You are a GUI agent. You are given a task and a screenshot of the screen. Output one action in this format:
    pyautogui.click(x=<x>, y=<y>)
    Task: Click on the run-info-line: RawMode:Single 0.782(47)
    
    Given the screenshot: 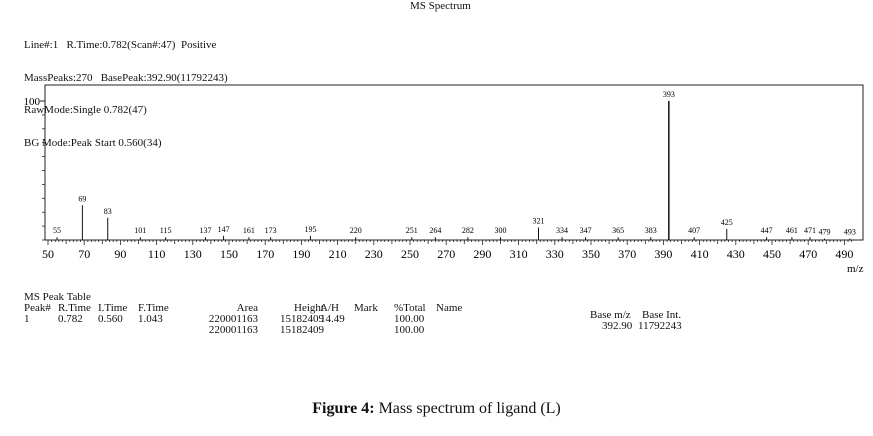 What is the action you would take?
    pyautogui.click(x=85, y=110)
    